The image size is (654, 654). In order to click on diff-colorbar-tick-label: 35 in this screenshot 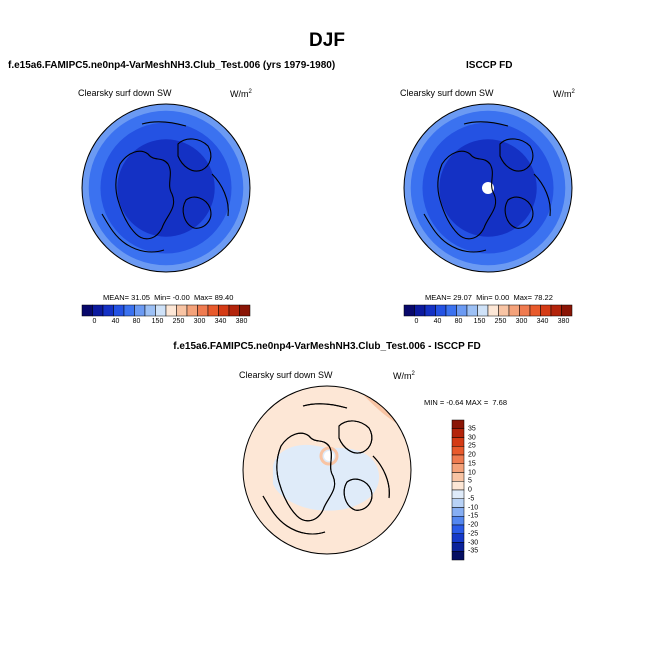, I will do `click(472, 429)`.